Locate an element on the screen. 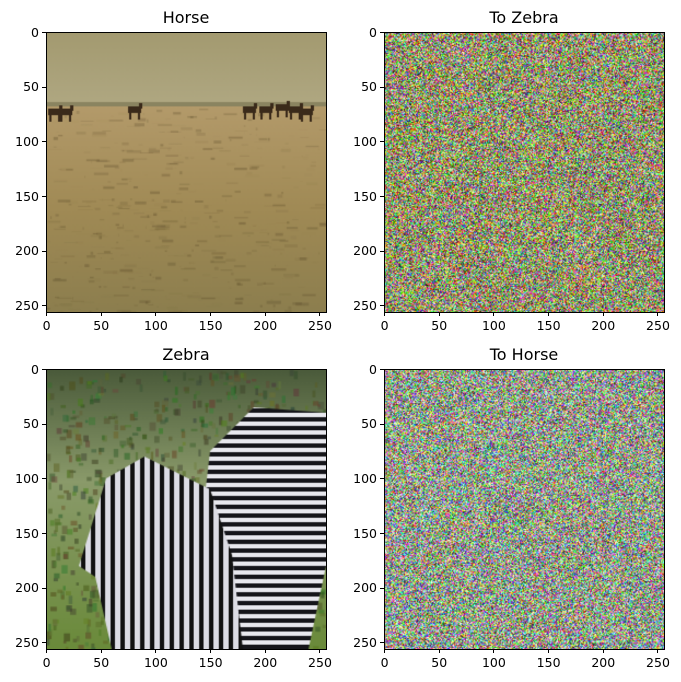  axes-title: Horse is located at coordinates (186, 17).